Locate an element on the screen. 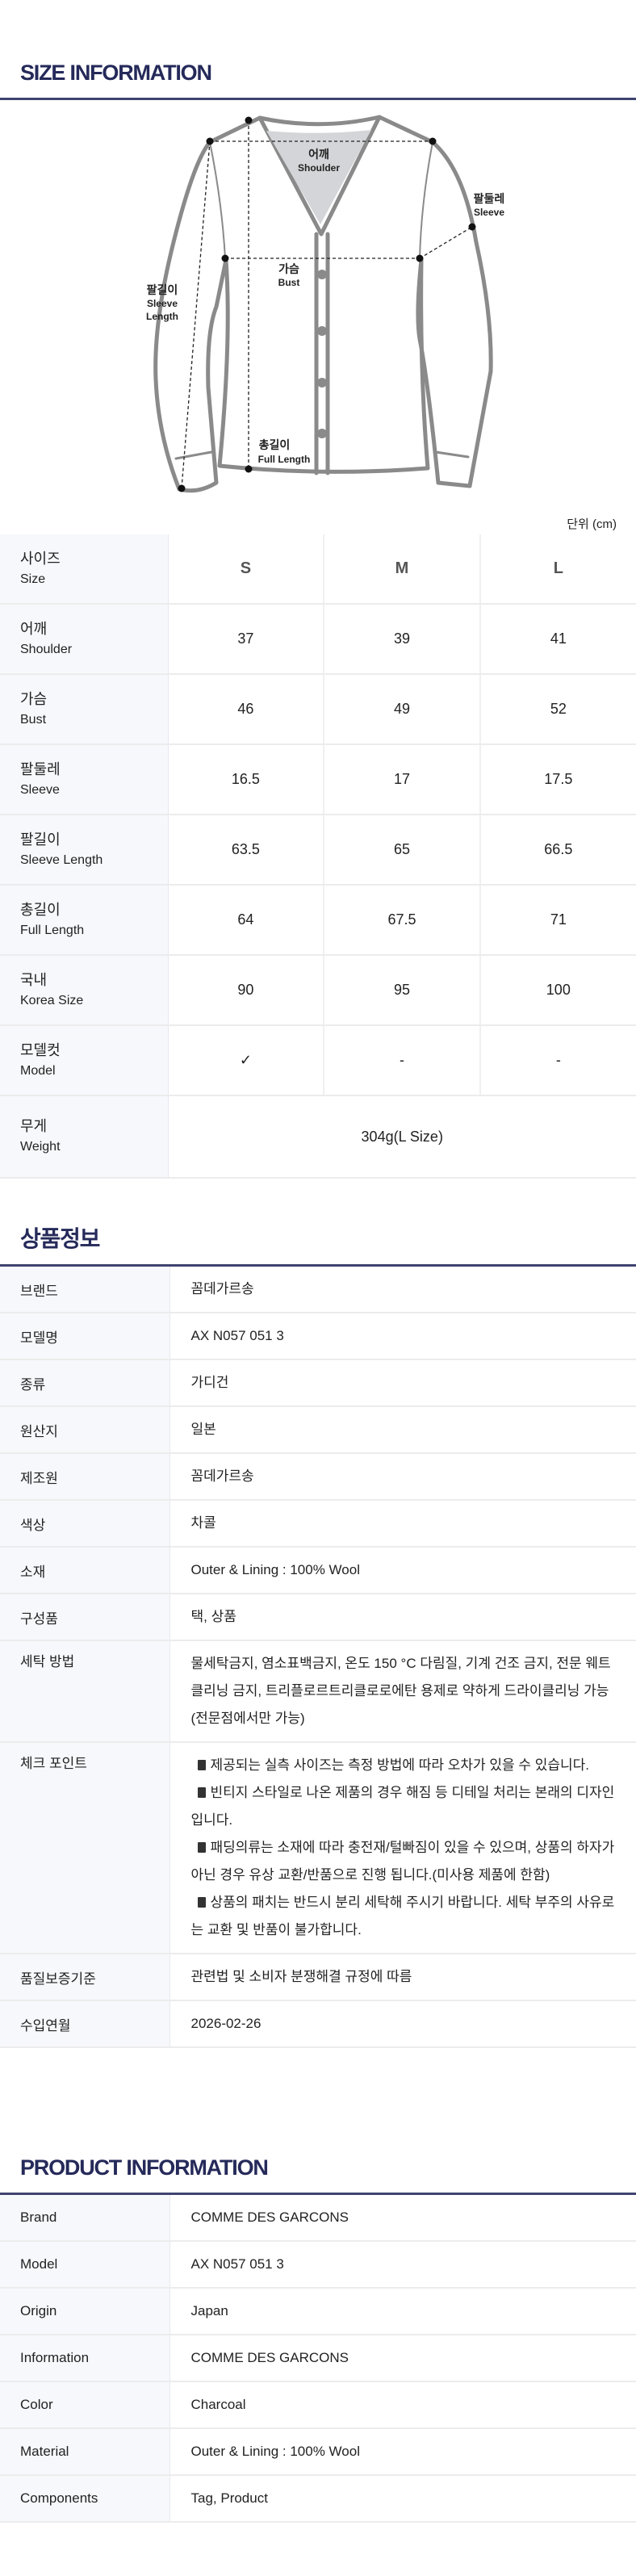 This screenshot has width=636, height=2576. info-row: Material Outer & Lining : 100% Wool is located at coordinates (318, 2452).